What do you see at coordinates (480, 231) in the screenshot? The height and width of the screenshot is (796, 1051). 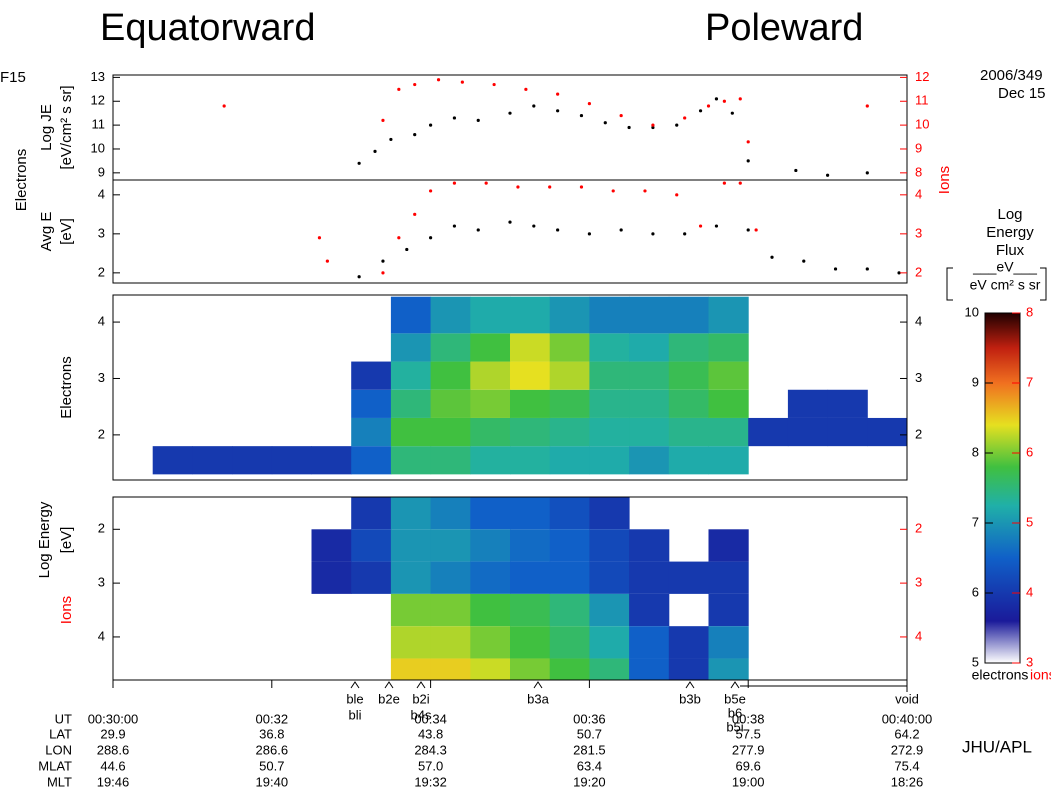 I see `panel: 2 3 4 2 3 4 Avg E [eV]` at bounding box center [480, 231].